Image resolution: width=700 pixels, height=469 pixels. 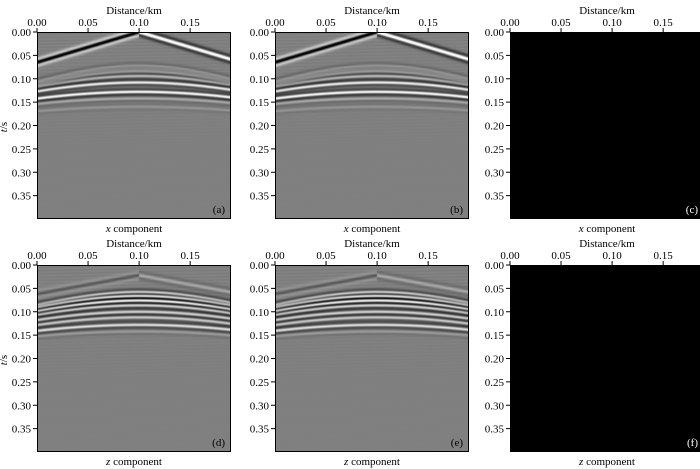 What do you see at coordinates (219, 210) in the screenshot?
I see `panel-label: (a)` at bounding box center [219, 210].